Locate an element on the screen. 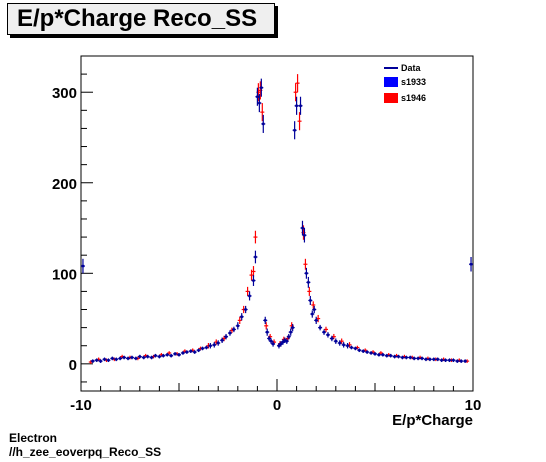  x-tick-label: 10 is located at coordinates (473, 405).